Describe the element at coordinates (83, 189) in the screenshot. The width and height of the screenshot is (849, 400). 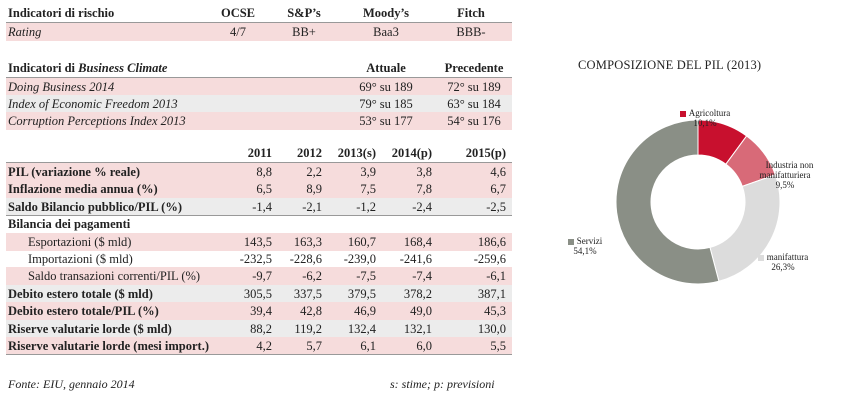
I see `macro-row-label: Inflazione media annua (%)` at that location.